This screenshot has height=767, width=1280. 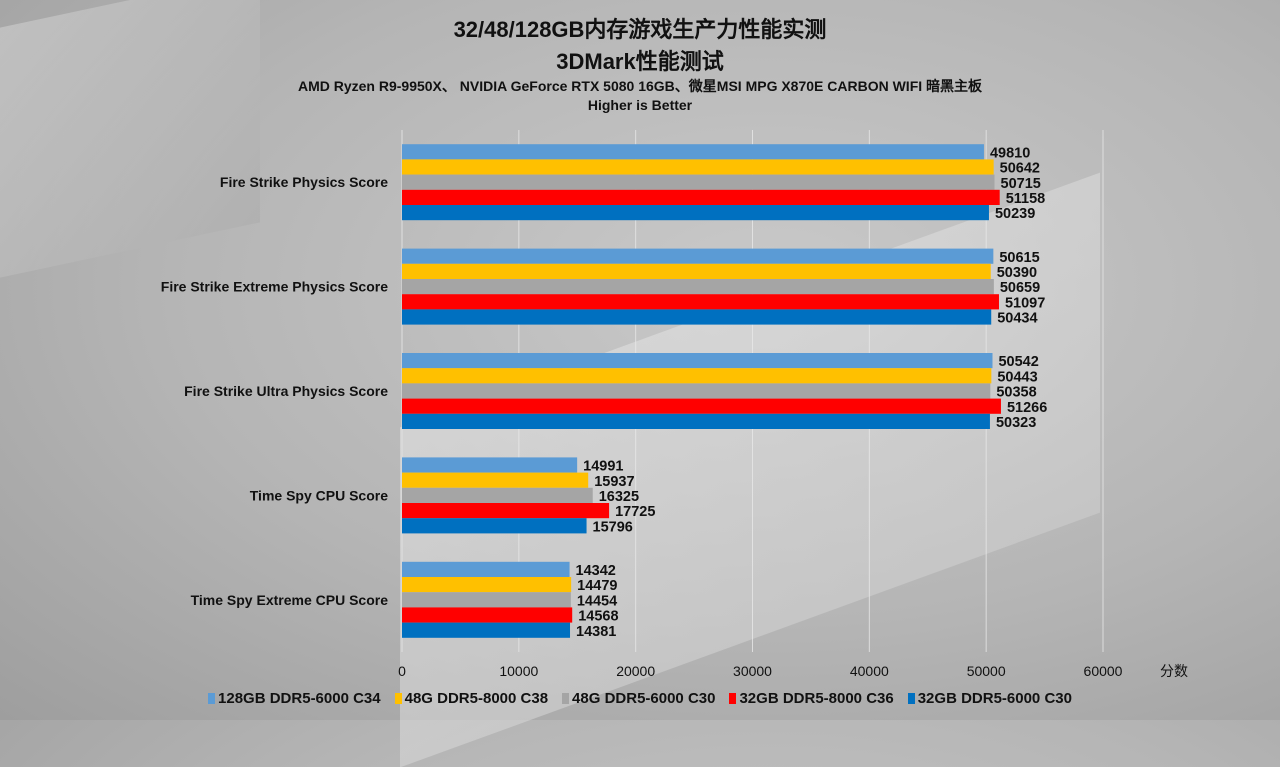 I want to click on legend-label: 32GB DDR5-8000 C36, so click(x=816, y=698).